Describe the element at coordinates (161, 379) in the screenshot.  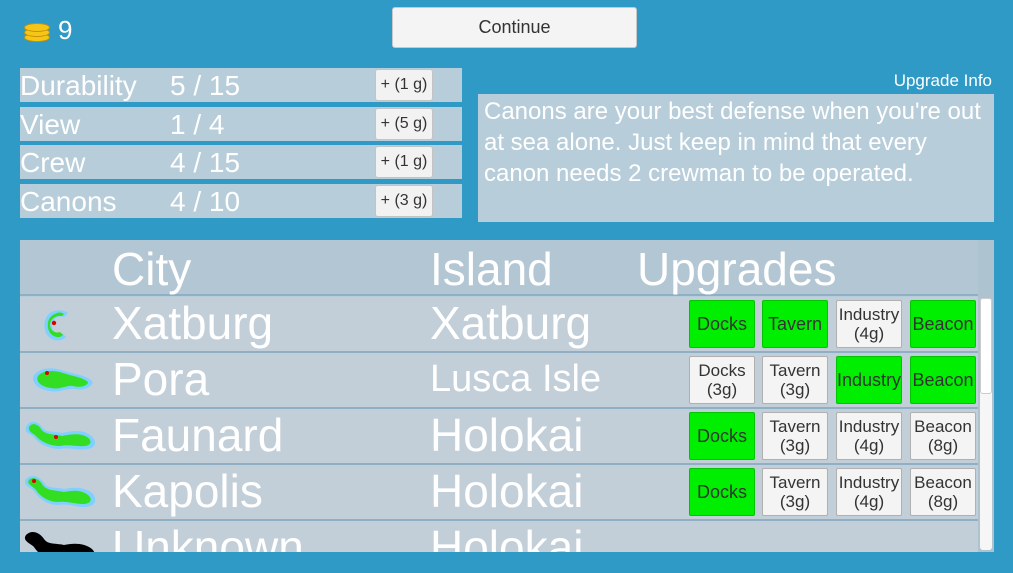
I see `city-name: Pora` at that location.